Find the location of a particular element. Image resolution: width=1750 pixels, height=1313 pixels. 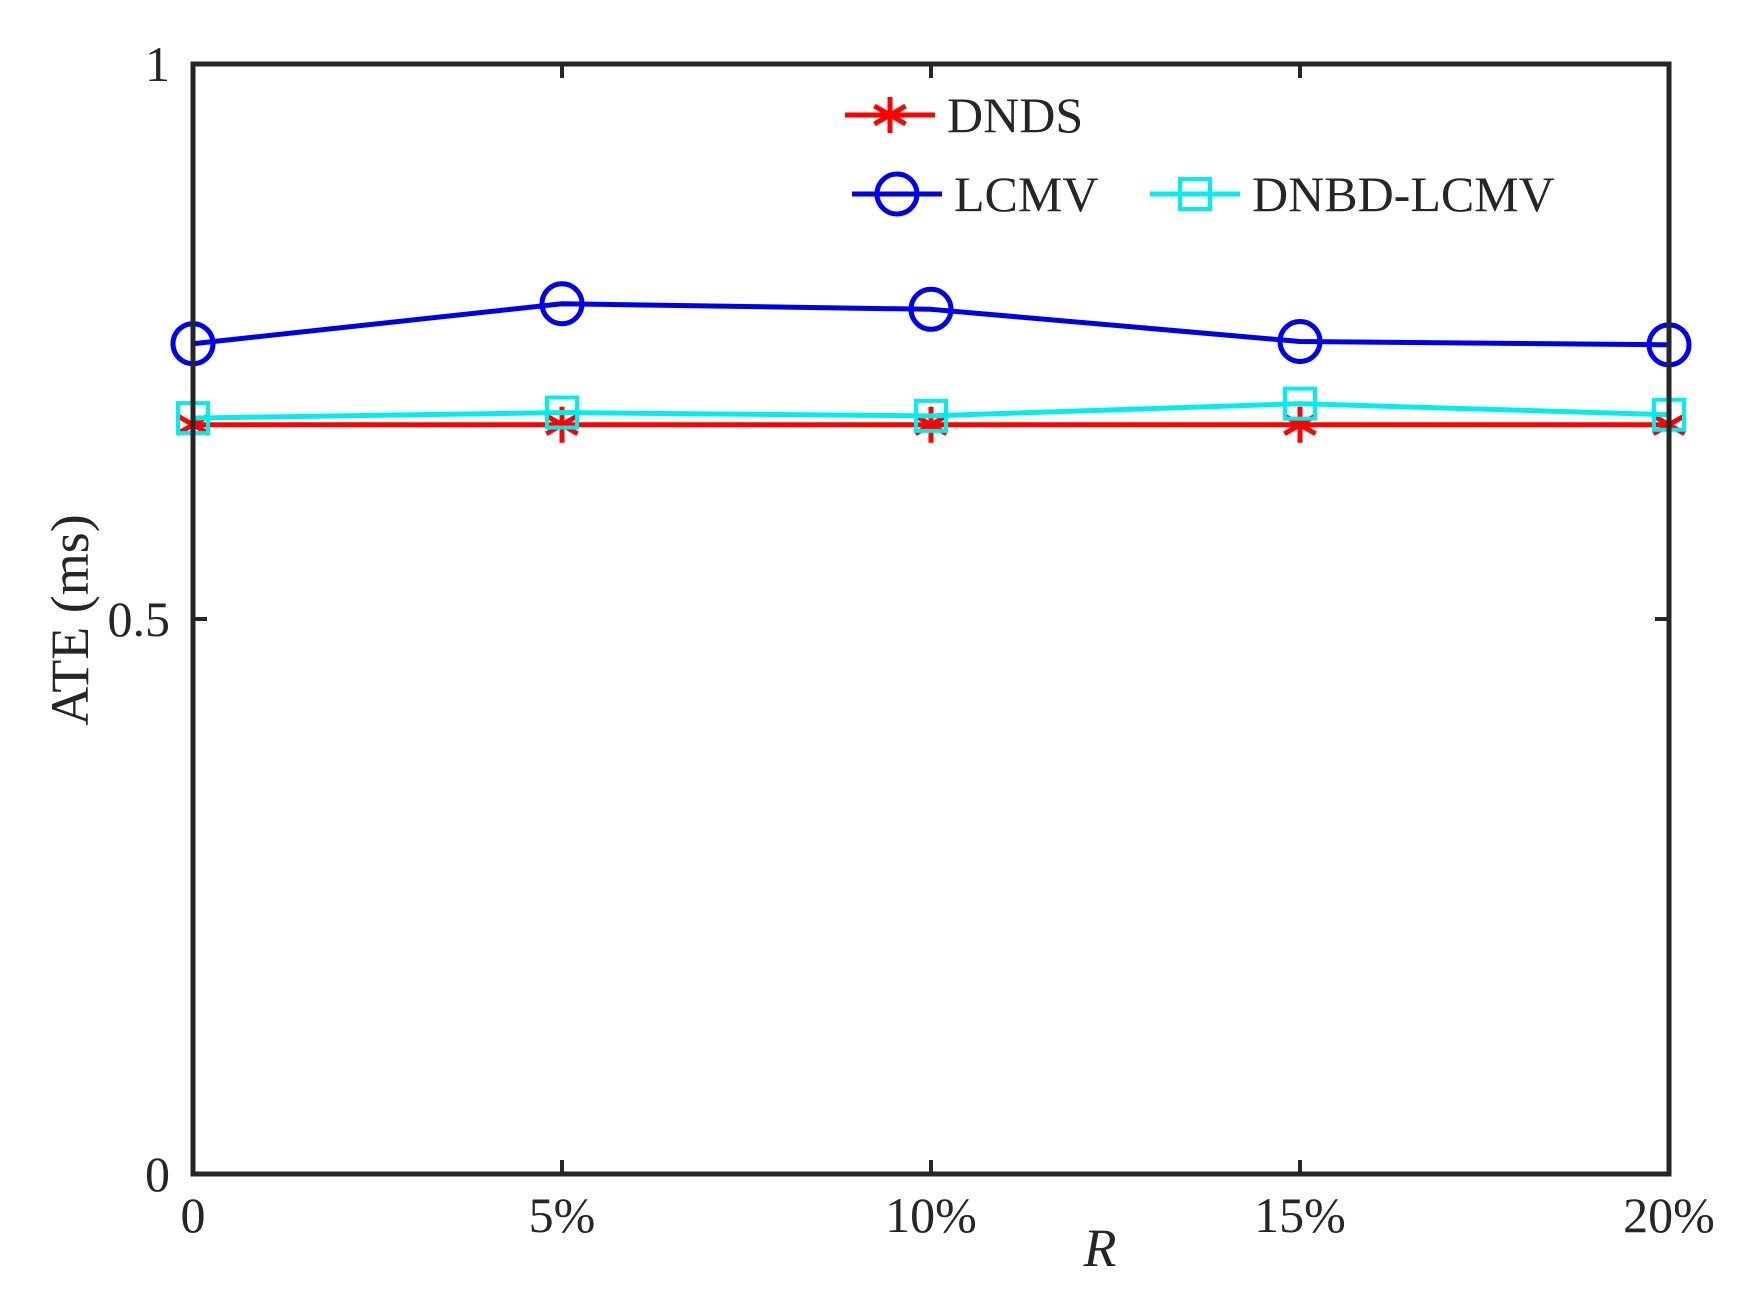

x-tick-label: 10% is located at coordinates (931, 1215).